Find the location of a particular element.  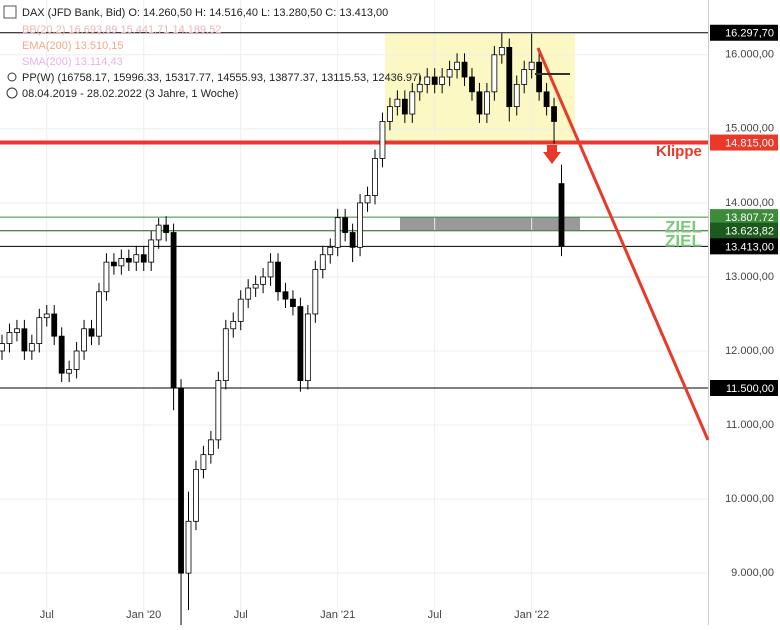

indicator: EMA(200) 13.510,15 is located at coordinates (73, 46).